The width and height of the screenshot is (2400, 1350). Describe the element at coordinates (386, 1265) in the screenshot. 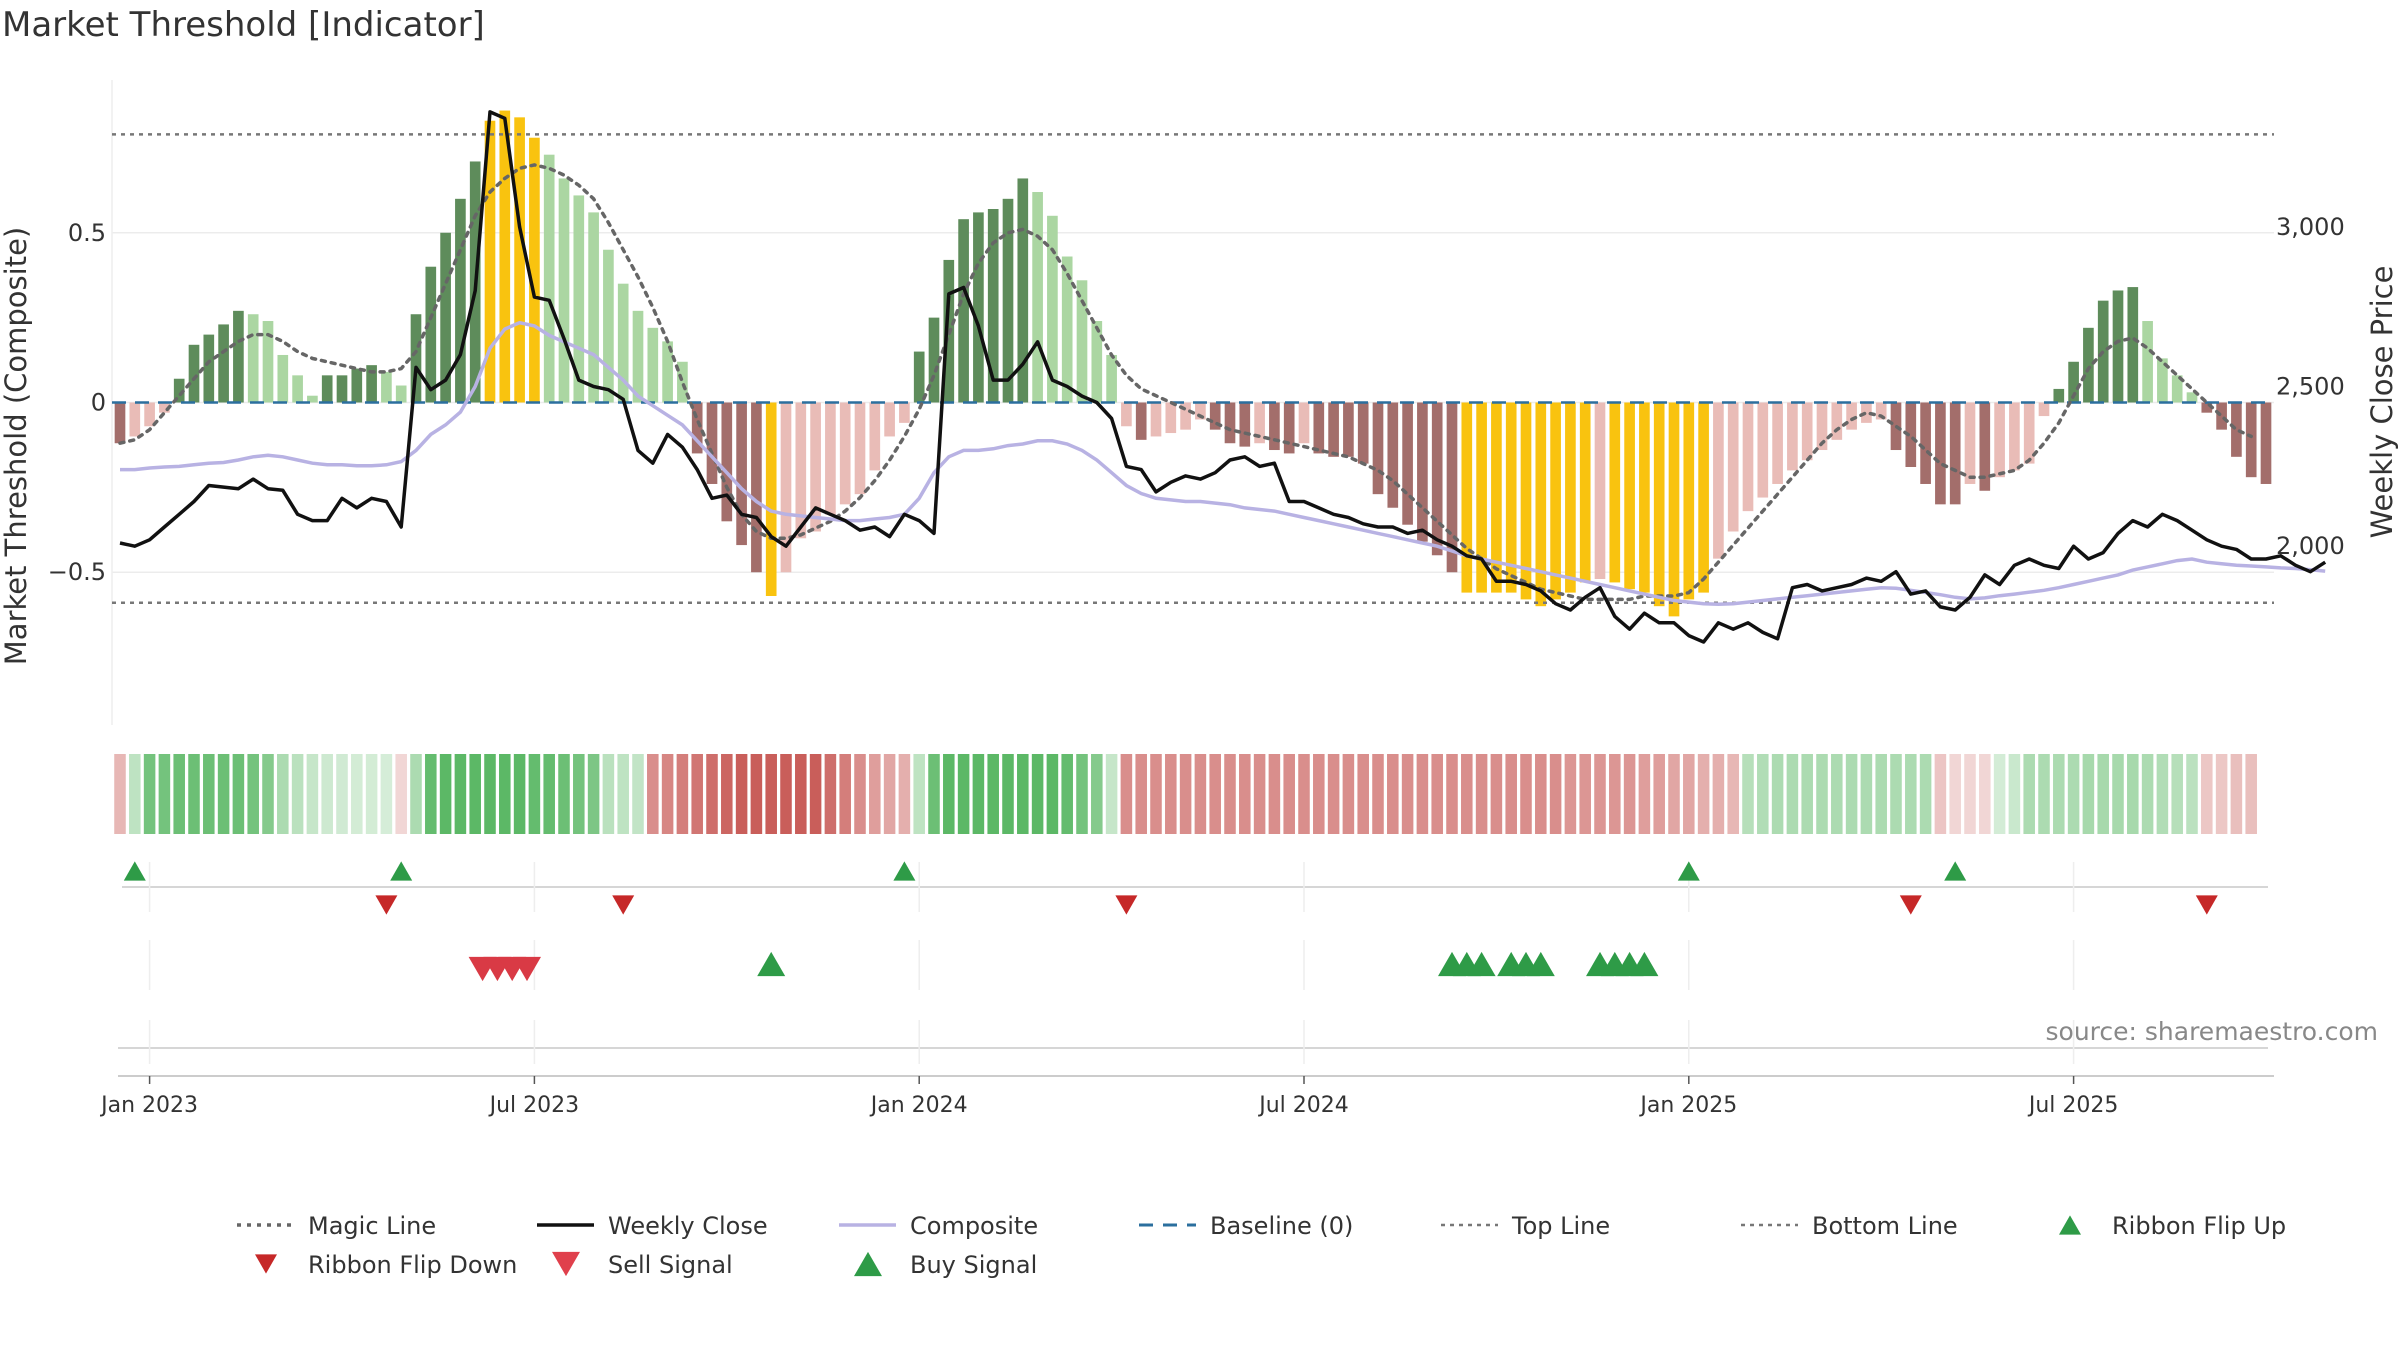

I see `legend-item: Ribbon Flip Down` at that location.